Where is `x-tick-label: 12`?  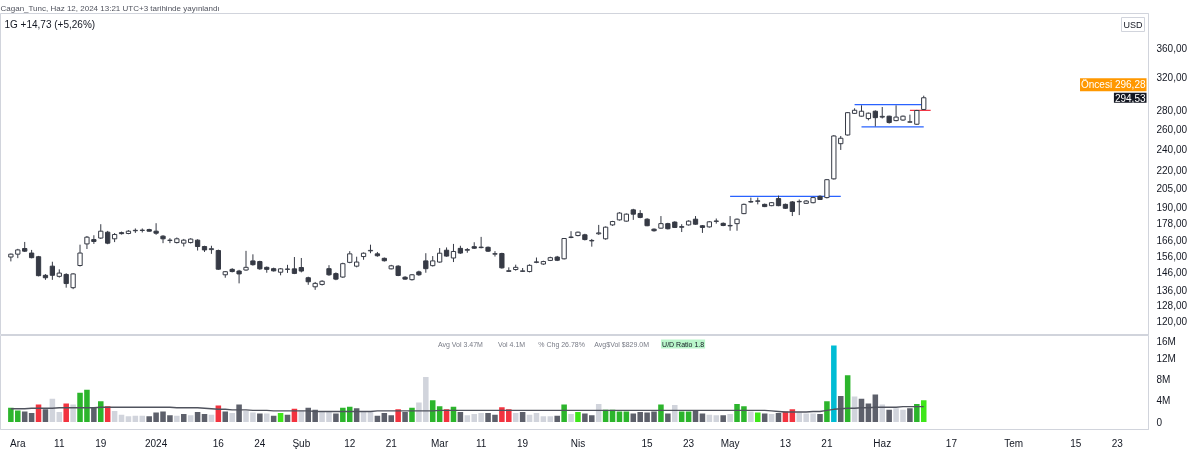
x-tick-label: 12 is located at coordinates (350, 443).